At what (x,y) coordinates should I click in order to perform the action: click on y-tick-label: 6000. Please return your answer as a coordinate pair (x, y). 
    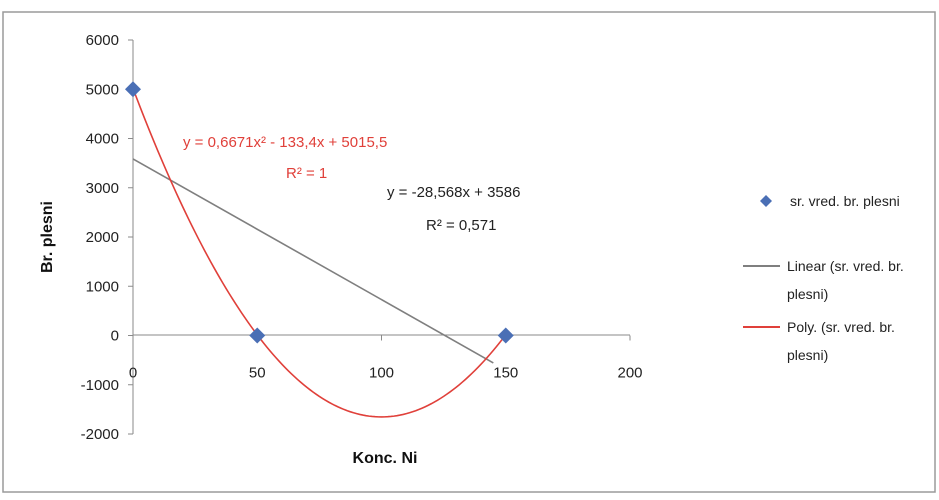
    Looking at the image, I should click on (102, 40).